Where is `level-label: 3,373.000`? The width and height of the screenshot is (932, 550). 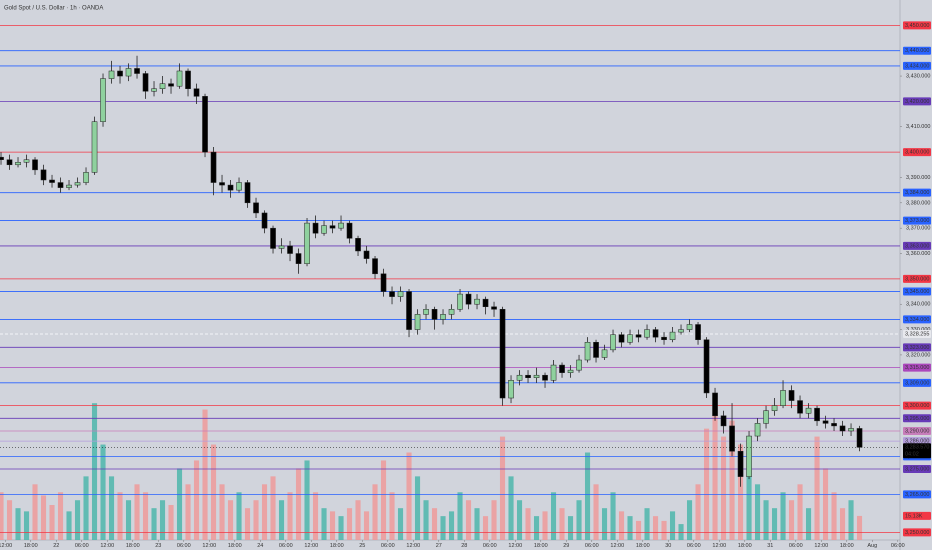 level-label: 3,373.000 is located at coordinates (917, 221).